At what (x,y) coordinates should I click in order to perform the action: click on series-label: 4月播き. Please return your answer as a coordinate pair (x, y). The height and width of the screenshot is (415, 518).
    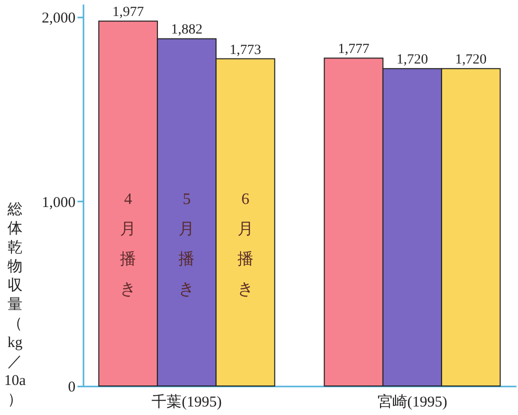
    Looking at the image, I should click on (128, 244).